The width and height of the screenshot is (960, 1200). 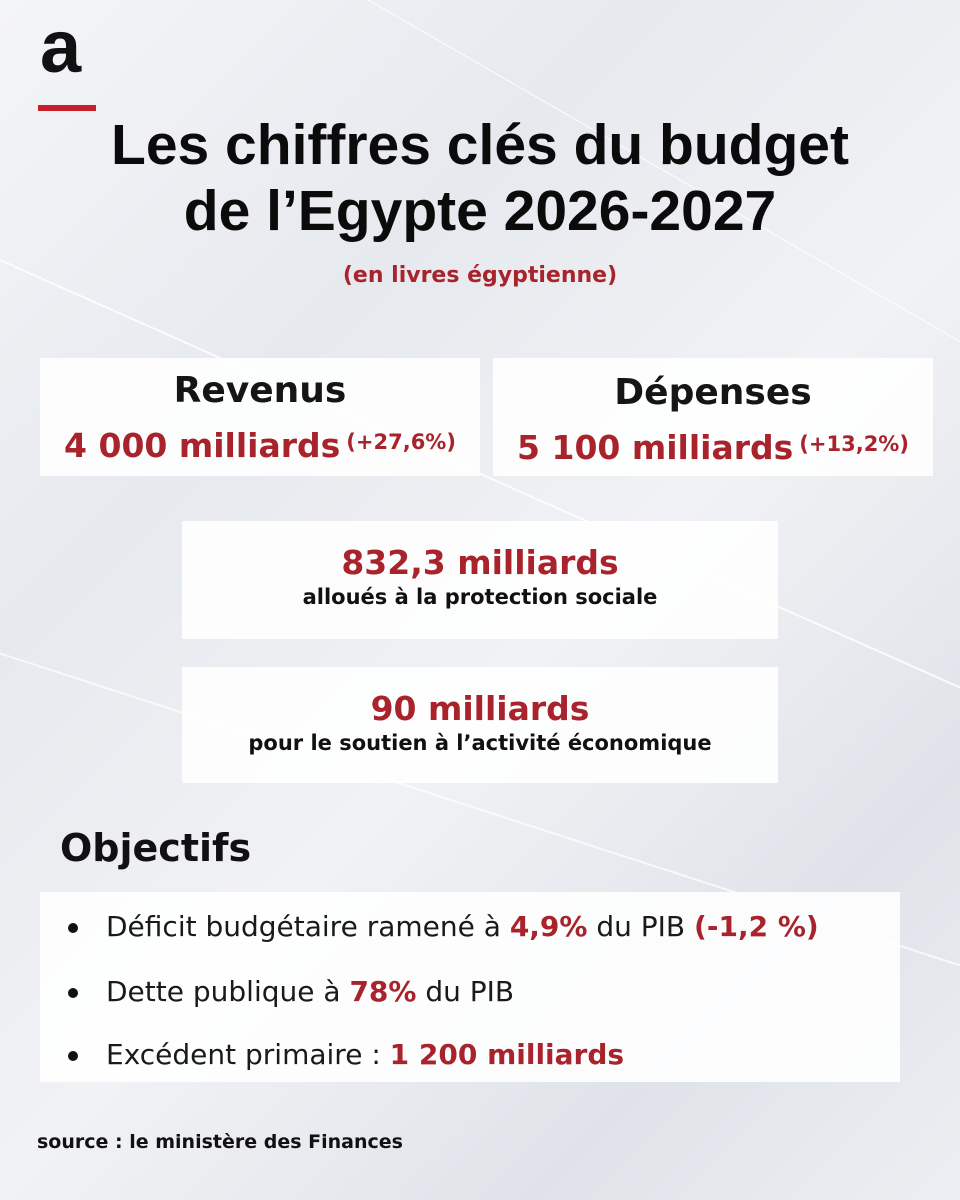 I want to click on item-highlight: 4,9%, so click(x=548, y=926).